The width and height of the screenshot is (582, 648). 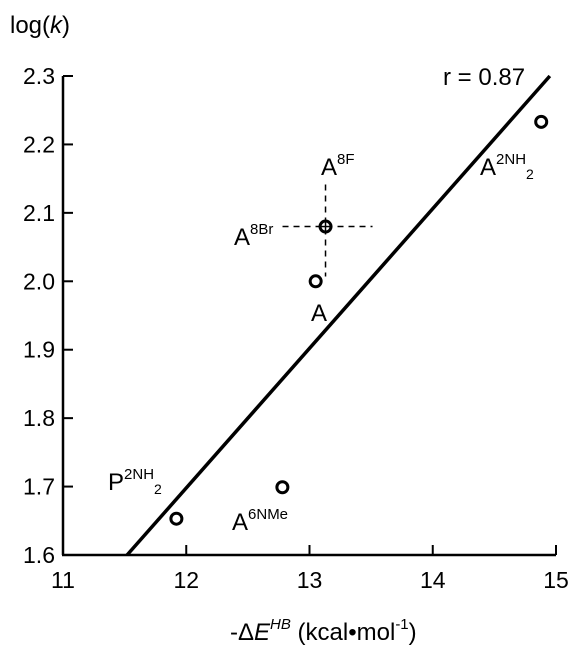 I want to click on point-label-P2NH2: P2NH2, so click(x=135, y=481).